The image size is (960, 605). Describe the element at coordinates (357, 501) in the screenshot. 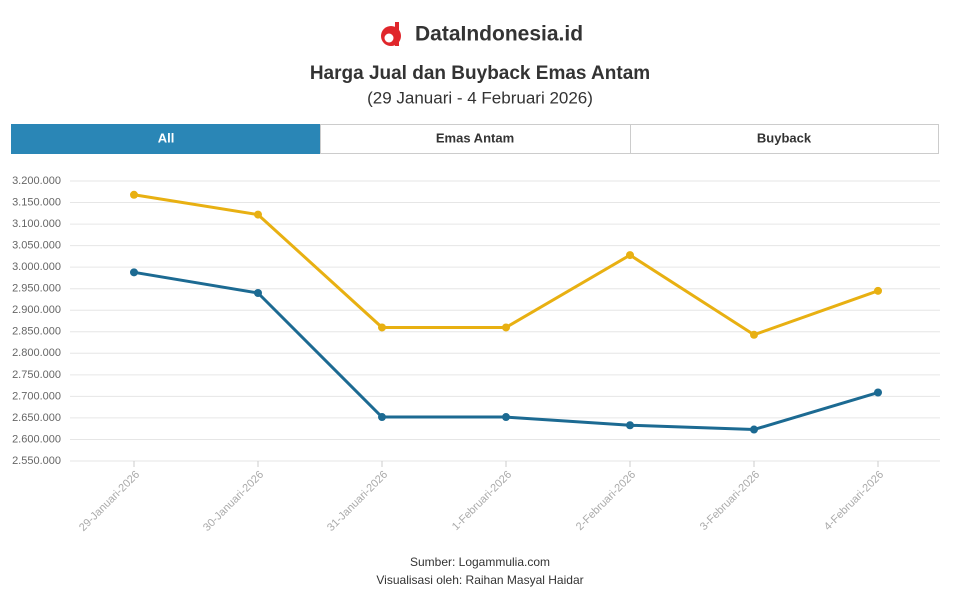

I see `x-tick-label: 31-Januari-2026` at that location.